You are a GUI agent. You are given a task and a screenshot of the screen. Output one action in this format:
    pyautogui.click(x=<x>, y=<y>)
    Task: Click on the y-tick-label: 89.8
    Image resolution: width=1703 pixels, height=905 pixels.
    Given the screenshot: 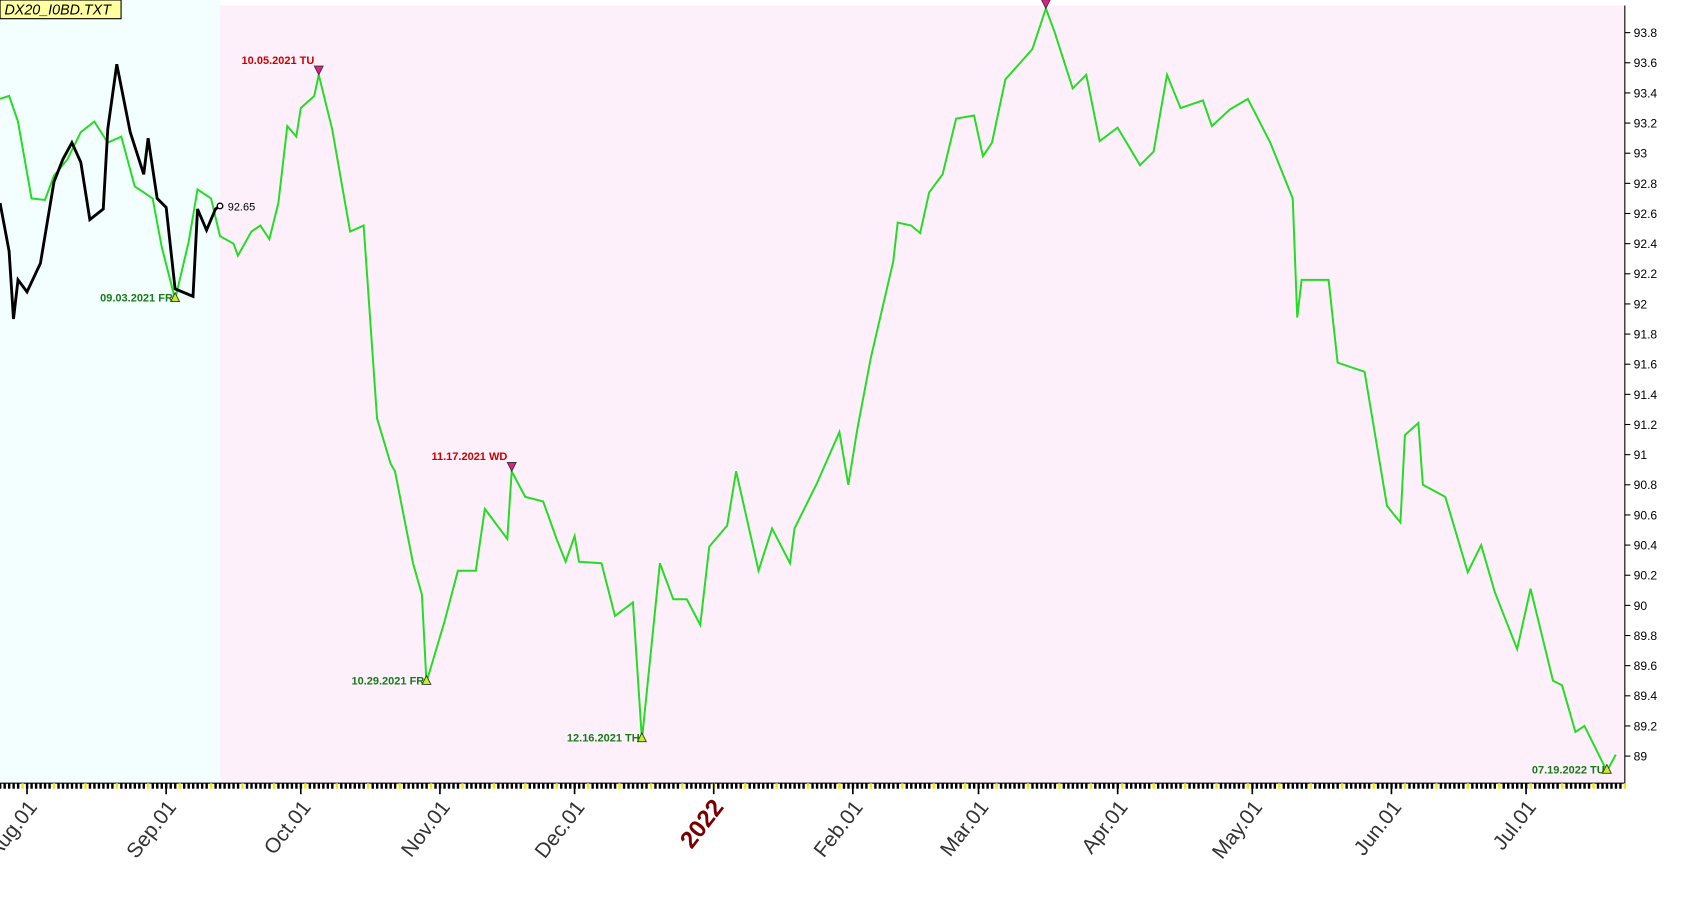 What is the action you would take?
    pyautogui.click(x=1646, y=636)
    